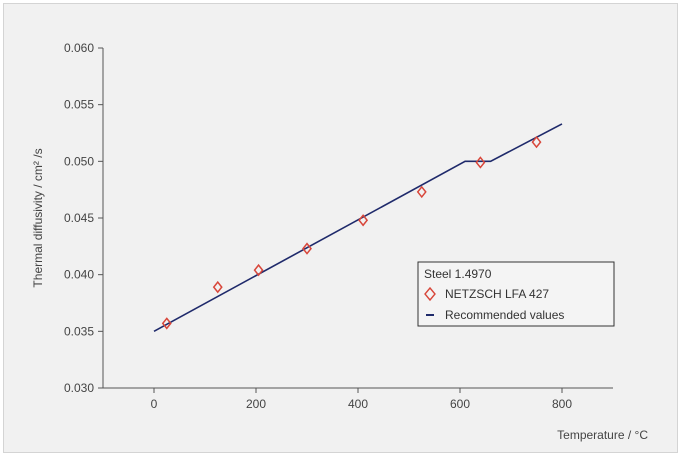  Describe the element at coordinates (602, 435) in the screenshot. I see `x-axis-title: Temperature / °C` at that location.